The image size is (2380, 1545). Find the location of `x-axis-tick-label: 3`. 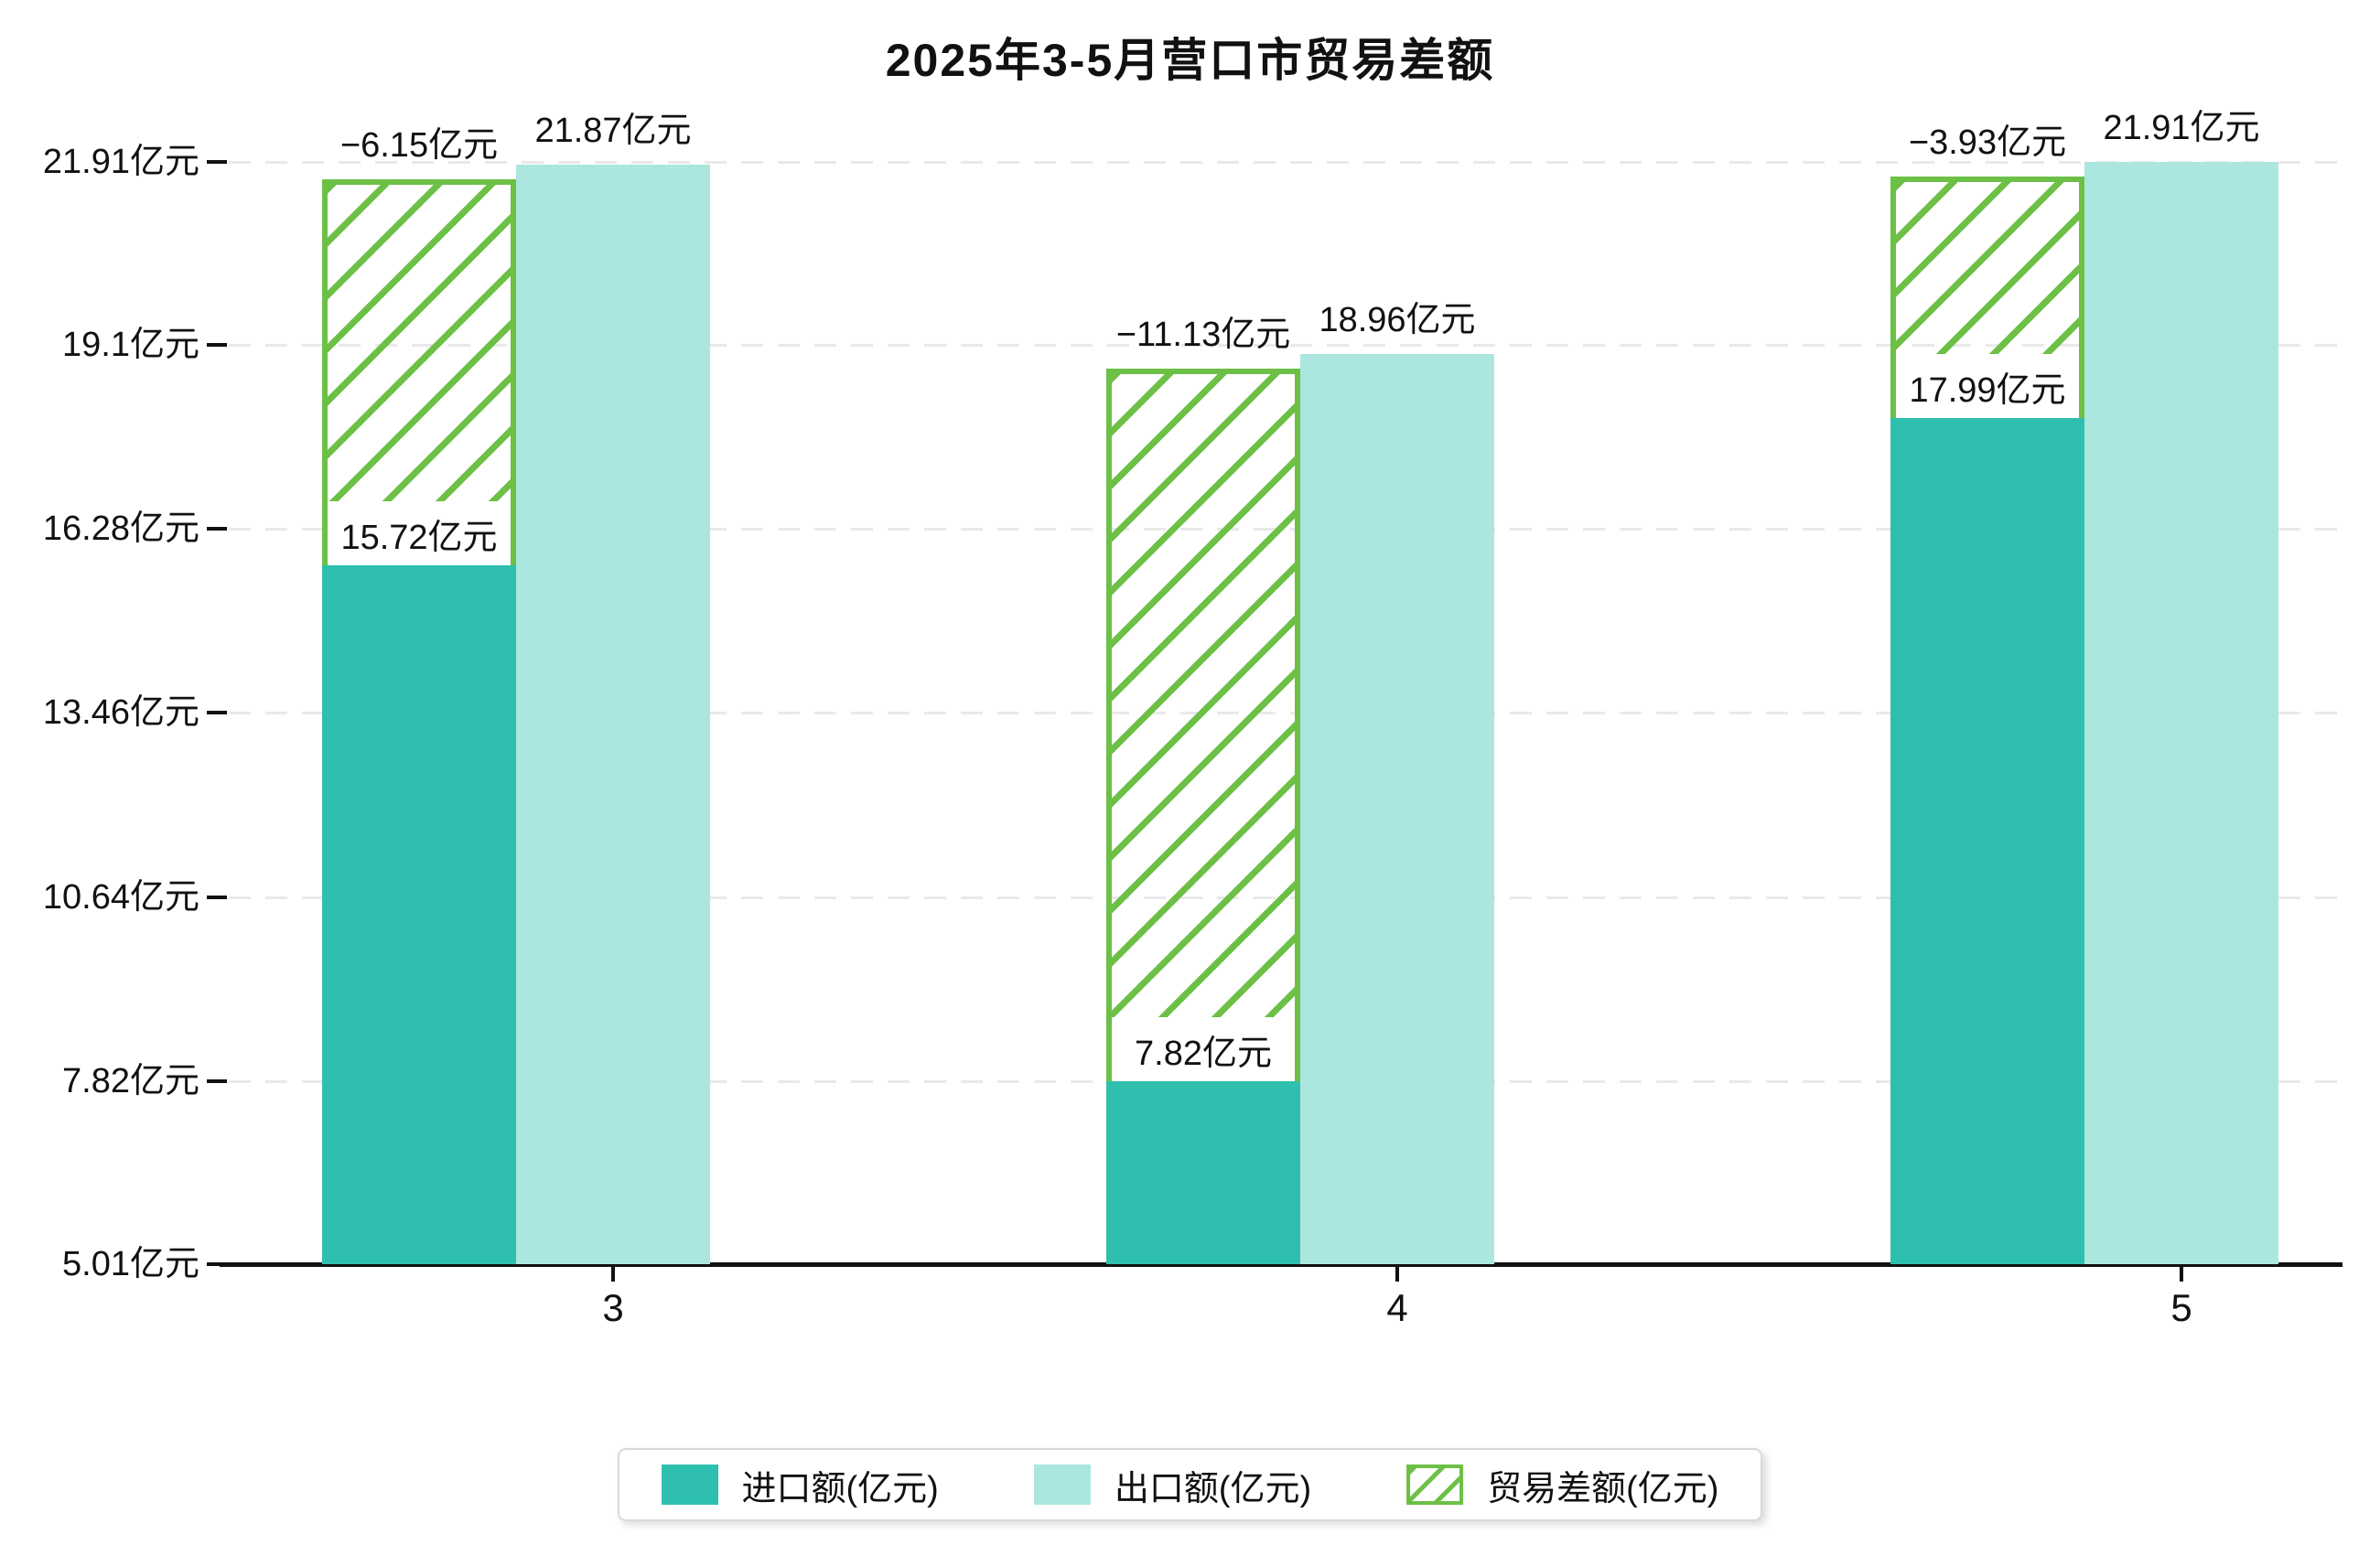

x-axis-tick-label: 3 is located at coordinates (613, 1307).